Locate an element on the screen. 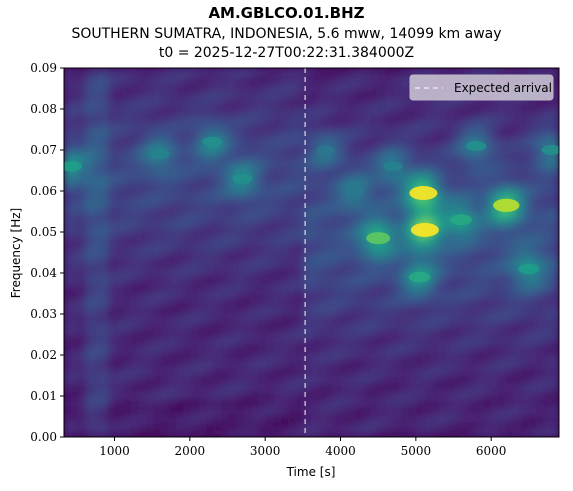 This screenshot has height=491, width=573. y-tick-label: 0.02 is located at coordinates (43, 355).